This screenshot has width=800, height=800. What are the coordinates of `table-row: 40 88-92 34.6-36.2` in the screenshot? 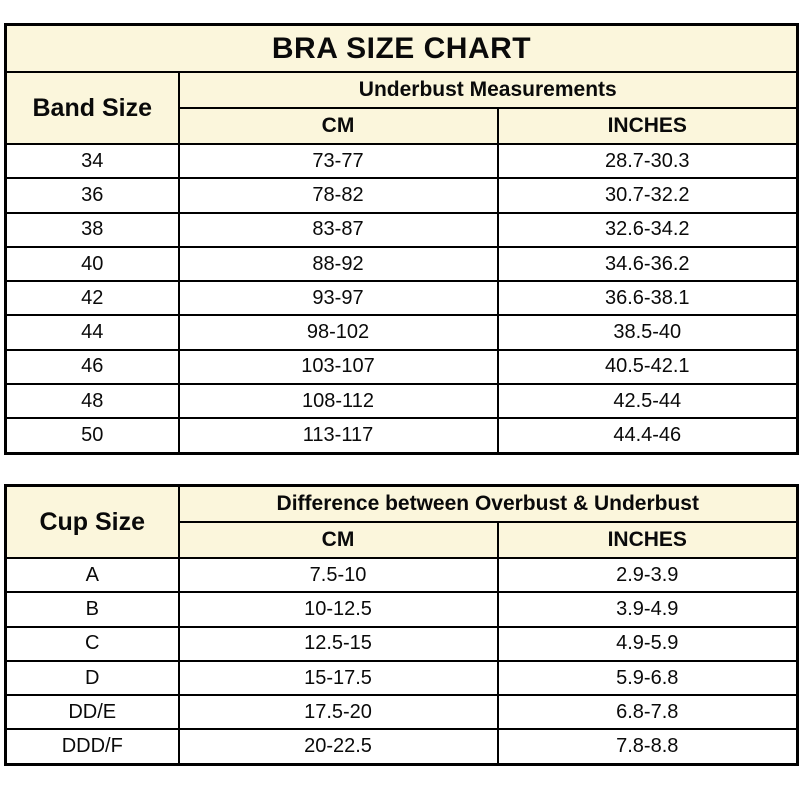 It's located at (401, 264).